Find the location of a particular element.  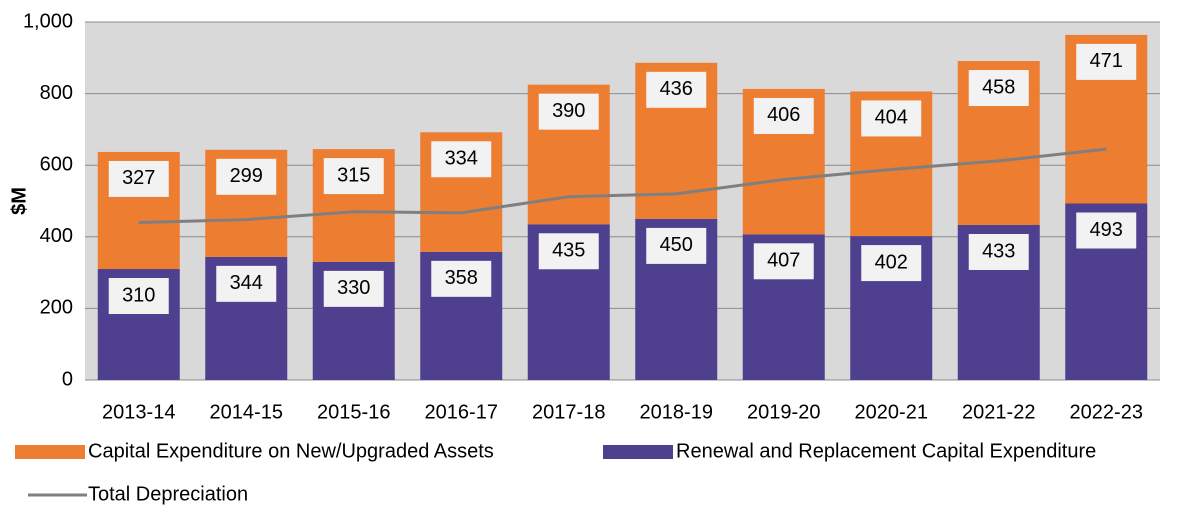

data-label: 493 is located at coordinates (1106, 230).